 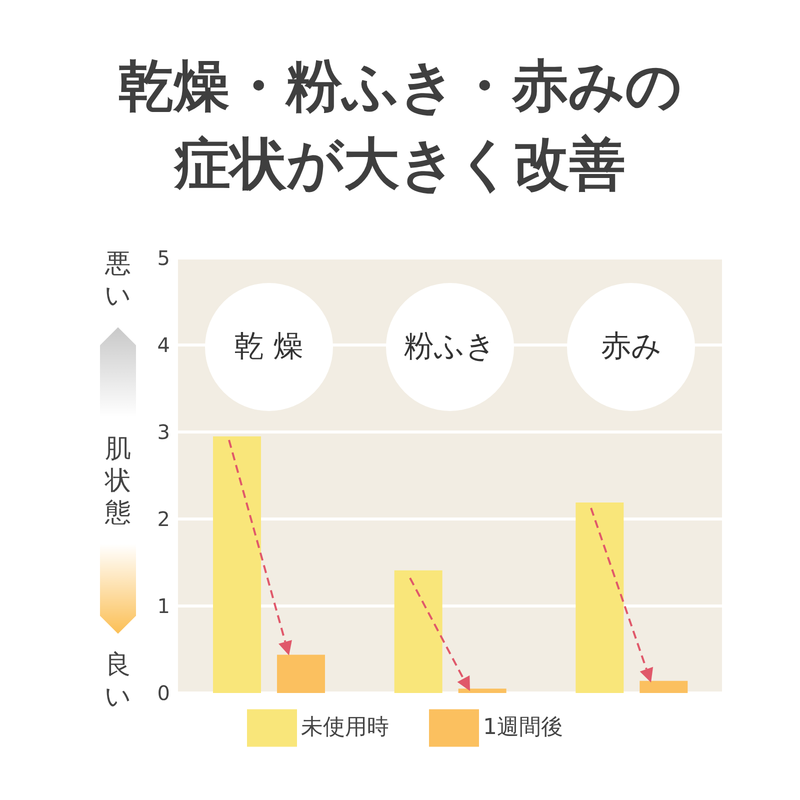 What do you see at coordinates (118, 681) in the screenshot?
I see `text: 良い` at bounding box center [118, 681].